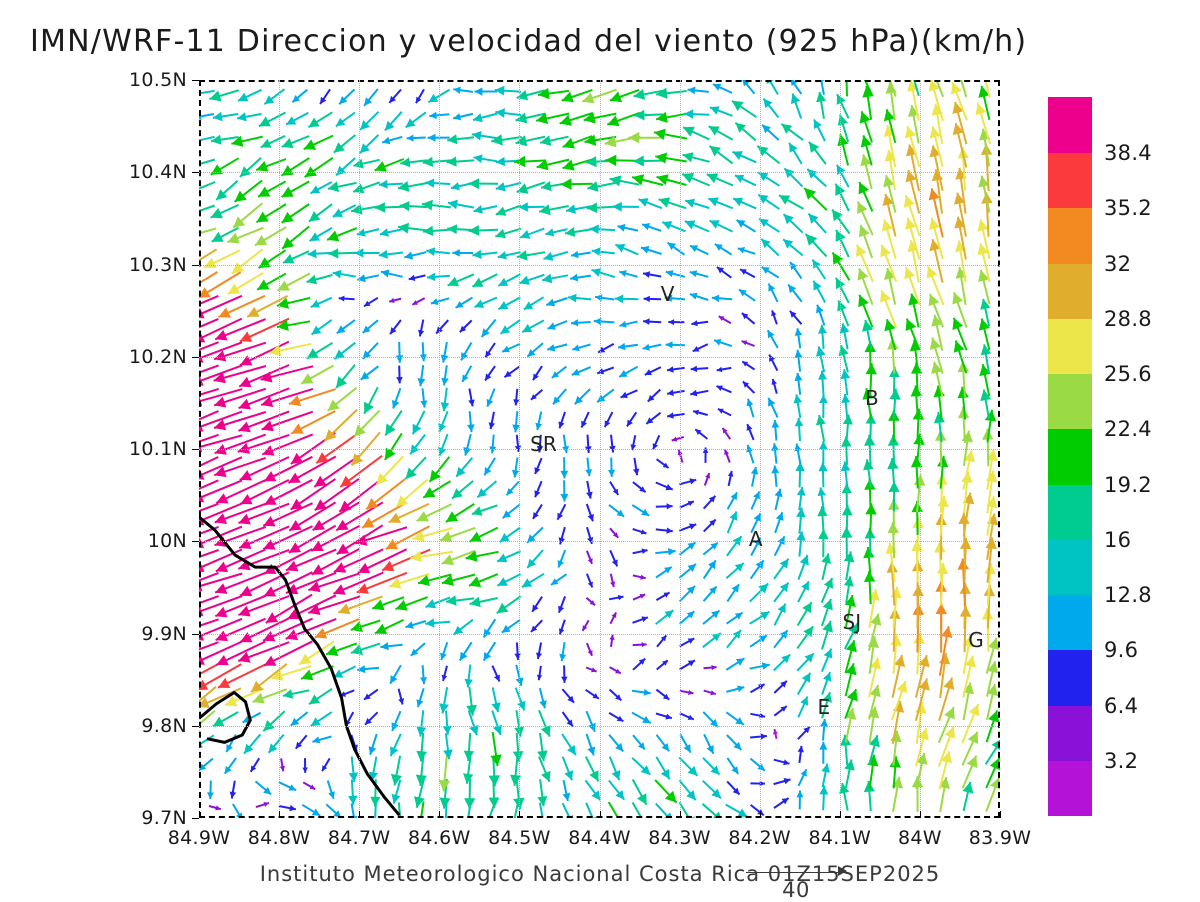 The width and height of the screenshot is (1200, 902). What do you see at coordinates (920, 814) in the screenshot?
I see `x-axis-tick` at bounding box center [920, 814].